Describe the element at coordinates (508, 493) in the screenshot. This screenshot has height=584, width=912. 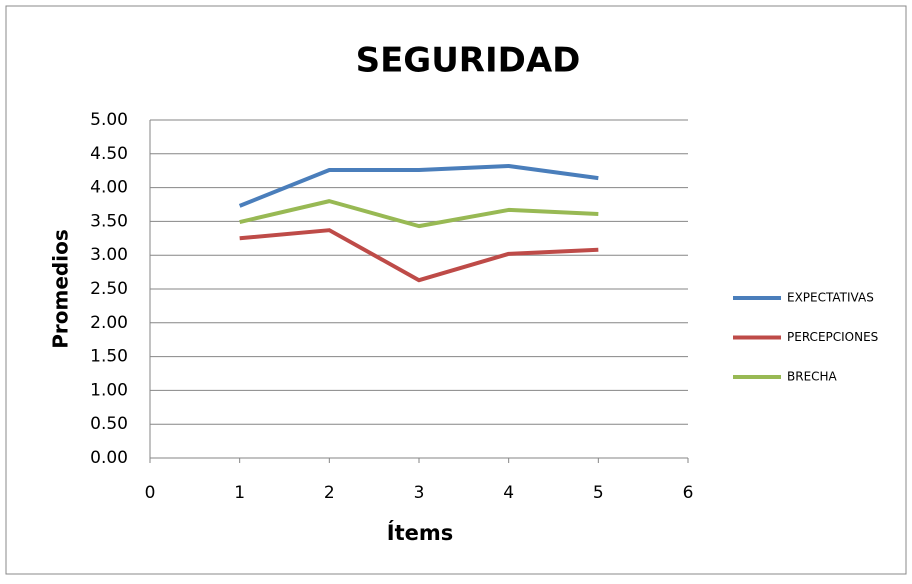
I see `x-tick-label: 4` at that location.